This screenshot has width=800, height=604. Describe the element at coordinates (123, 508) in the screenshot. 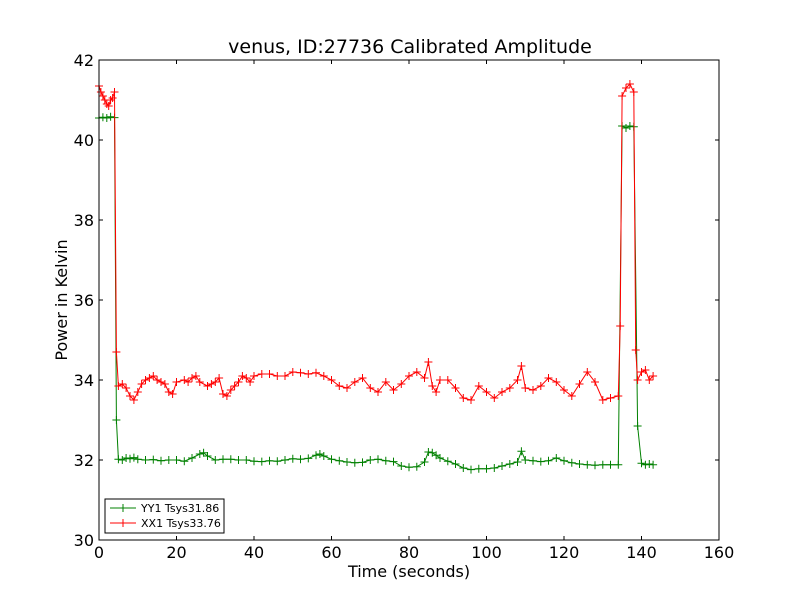

I see `legend-marker-yy1` at that location.